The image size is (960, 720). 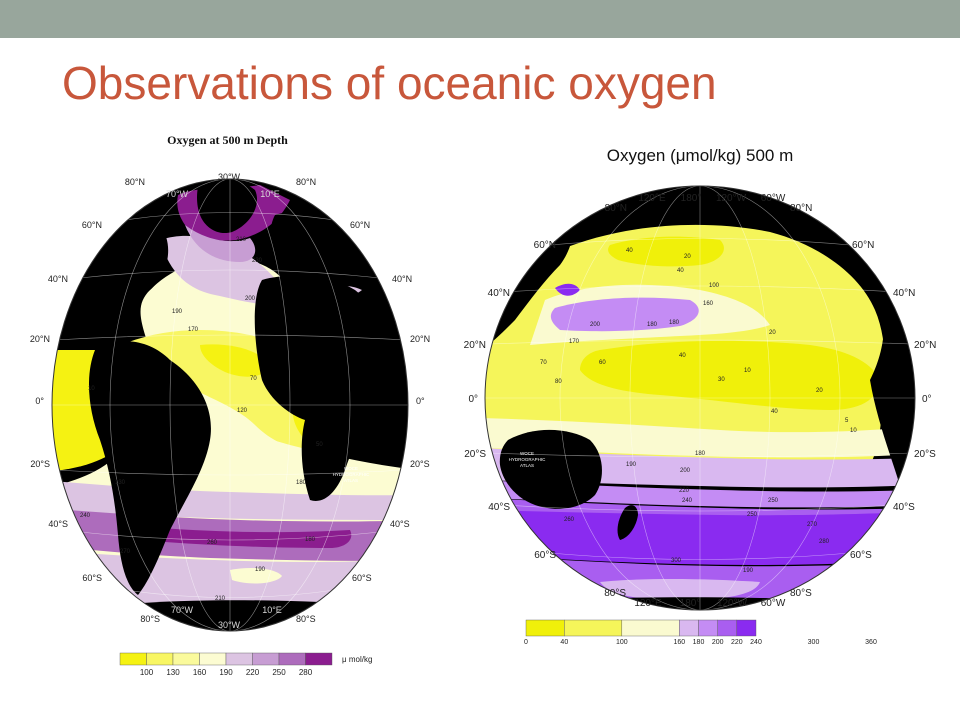 What do you see at coordinates (85, 516) in the screenshot?
I see `contour-label: 240` at bounding box center [85, 516].